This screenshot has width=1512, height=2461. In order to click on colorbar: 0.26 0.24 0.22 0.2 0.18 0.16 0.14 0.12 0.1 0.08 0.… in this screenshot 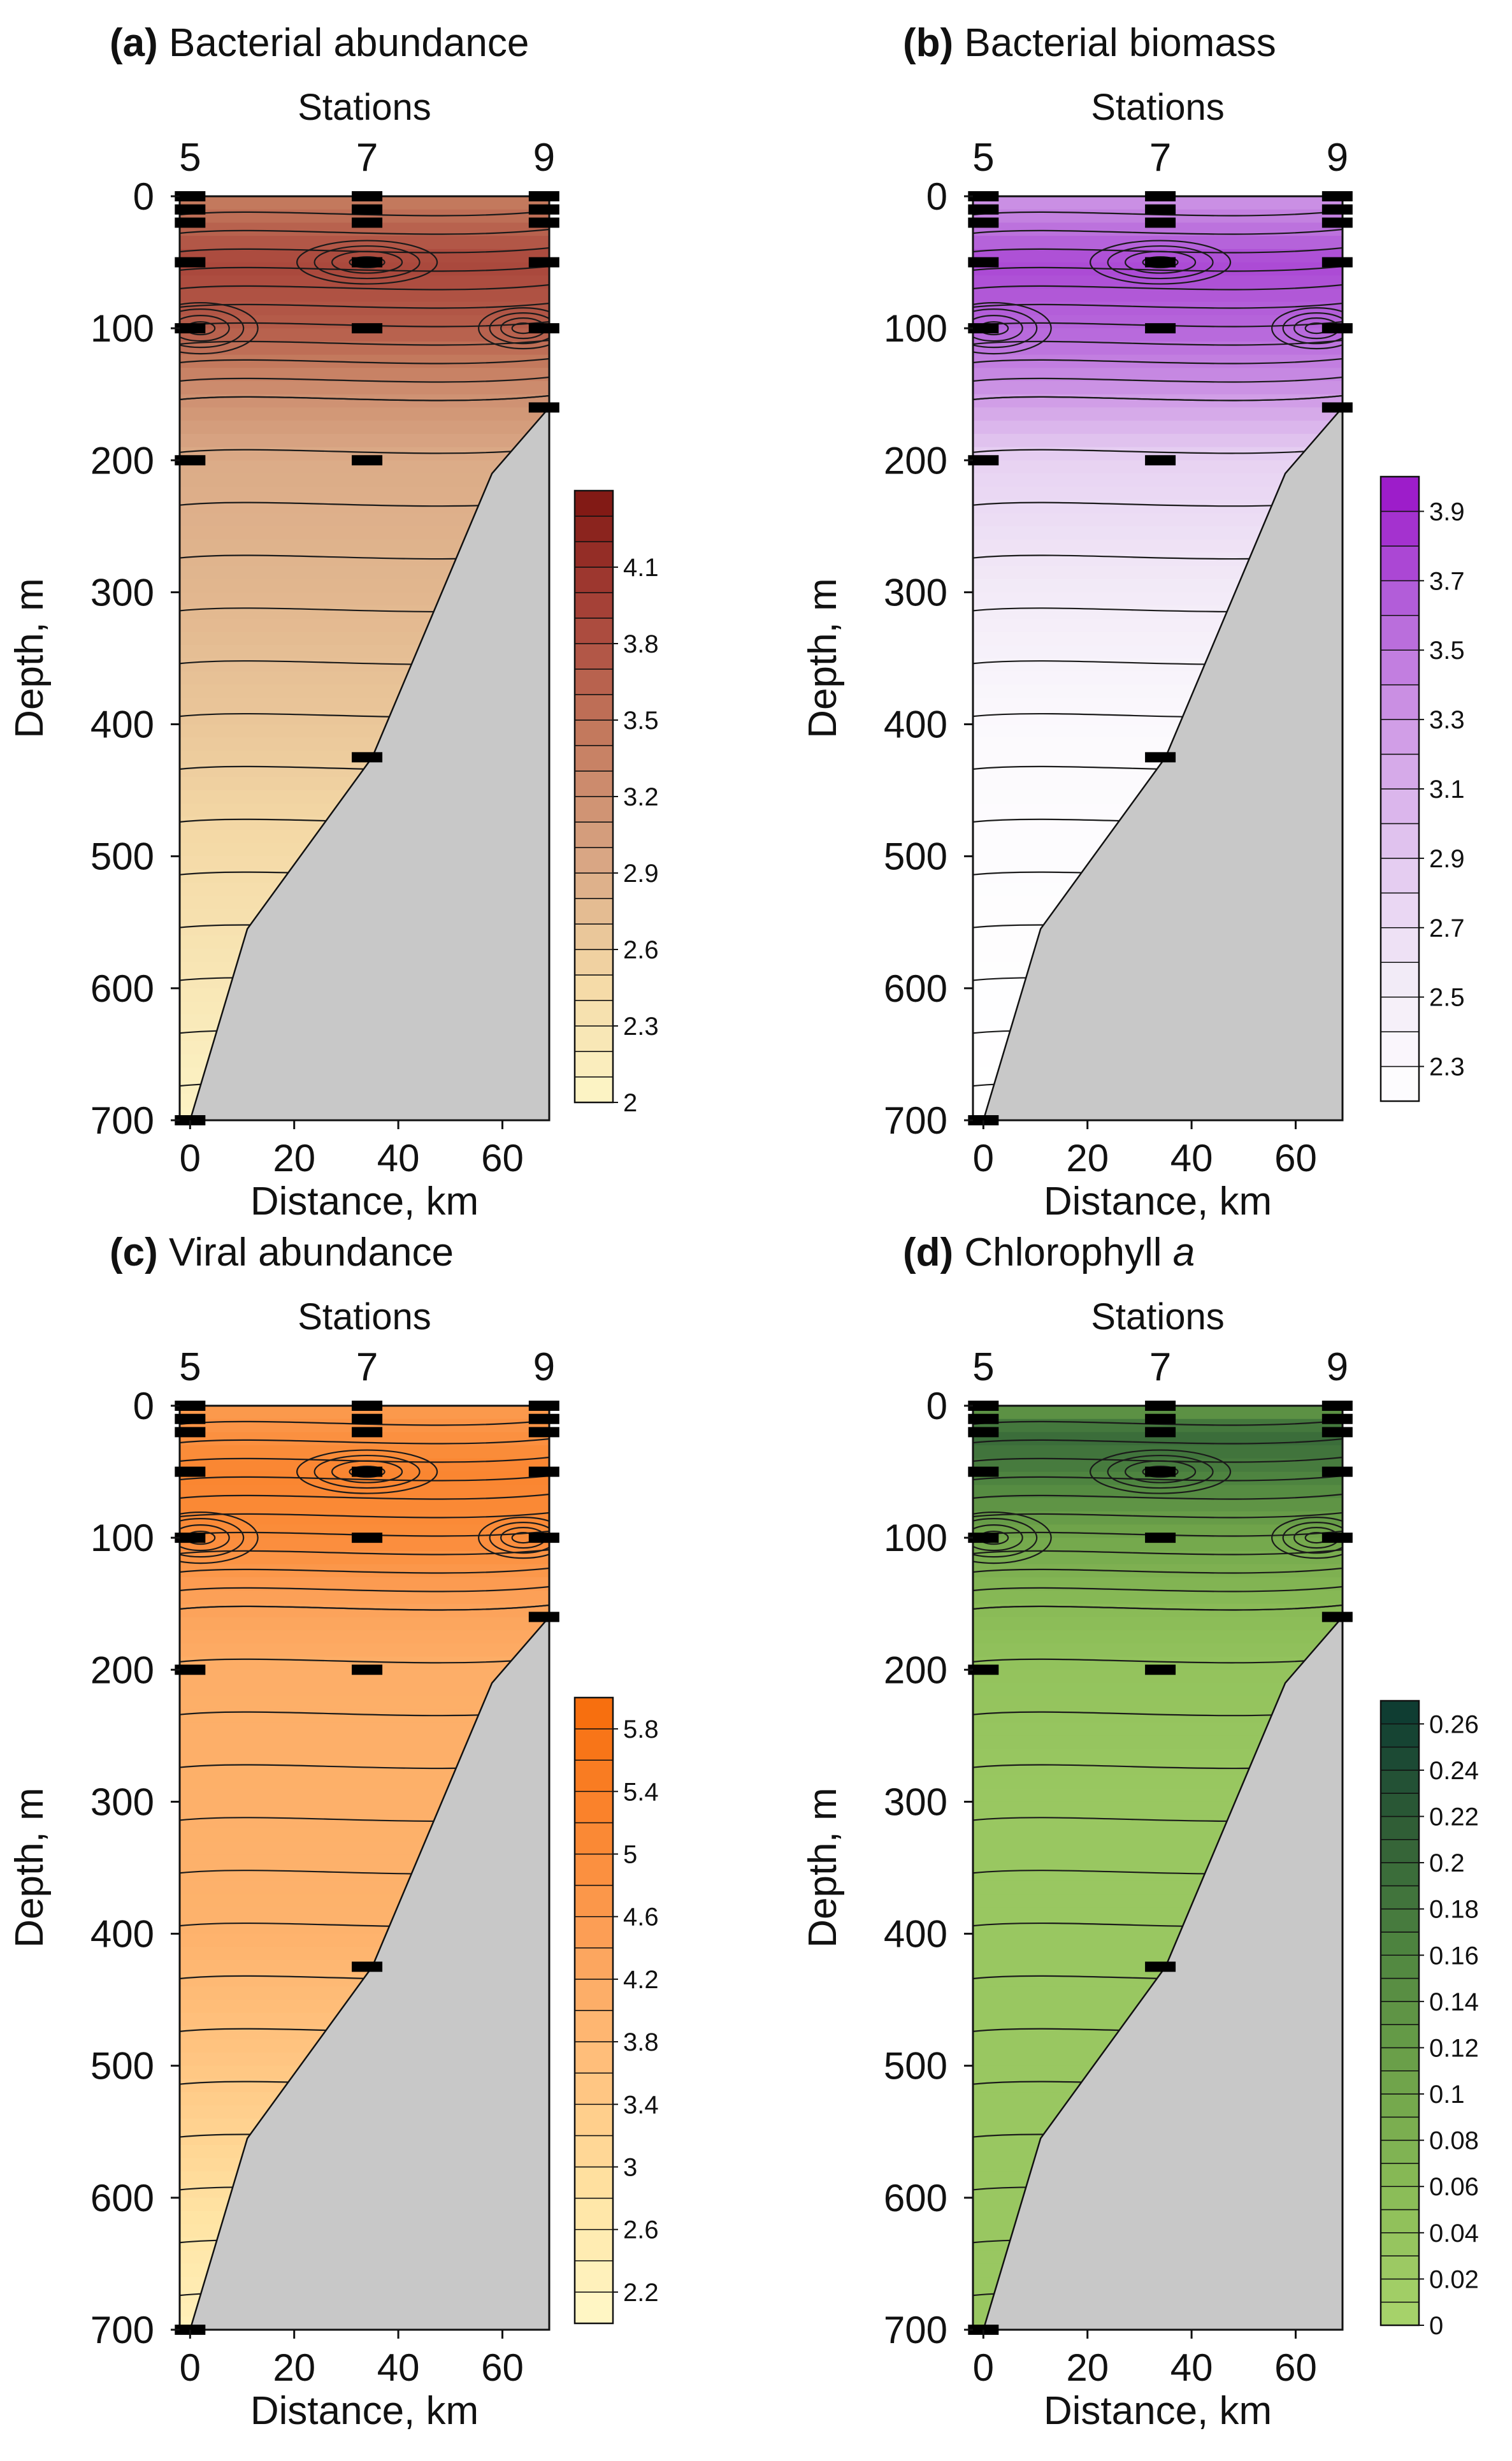, I will do `click(1429, 2020)`.